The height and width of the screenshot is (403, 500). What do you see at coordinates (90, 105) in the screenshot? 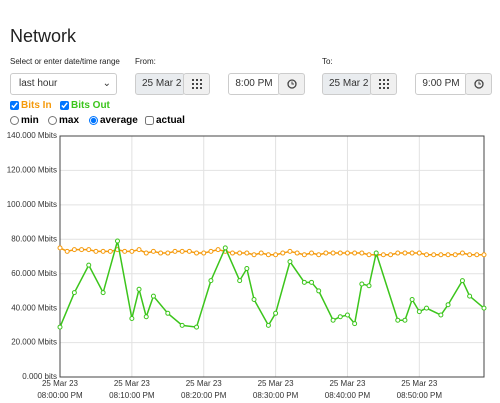
I see `legend-label: Bits Out` at bounding box center [90, 105].